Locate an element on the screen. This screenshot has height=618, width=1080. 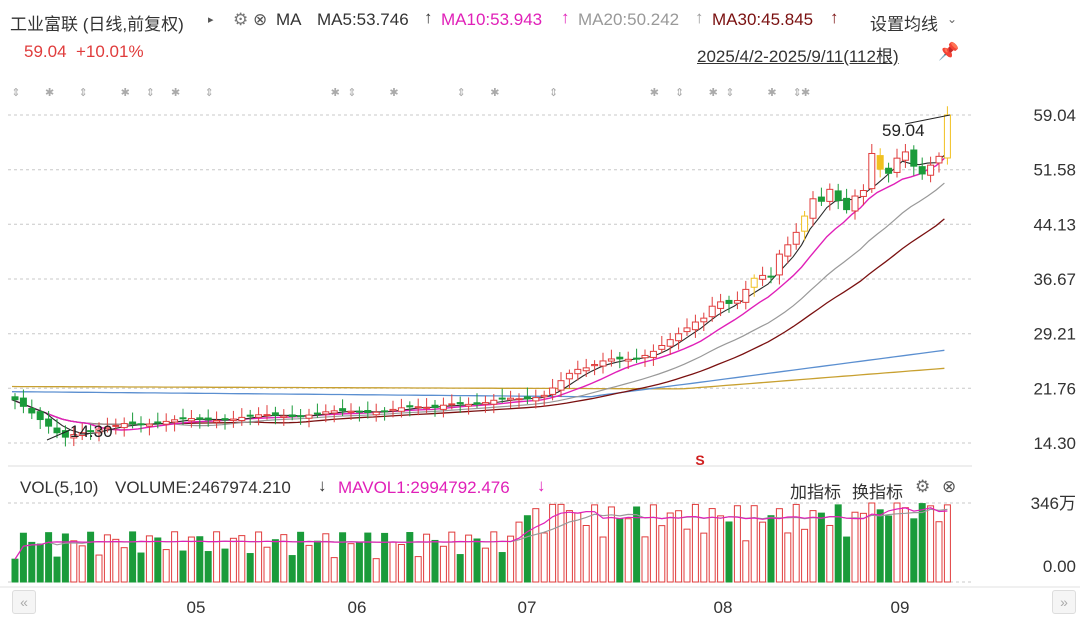
vol-label: VOL(5,10) is located at coordinates (59, 487).